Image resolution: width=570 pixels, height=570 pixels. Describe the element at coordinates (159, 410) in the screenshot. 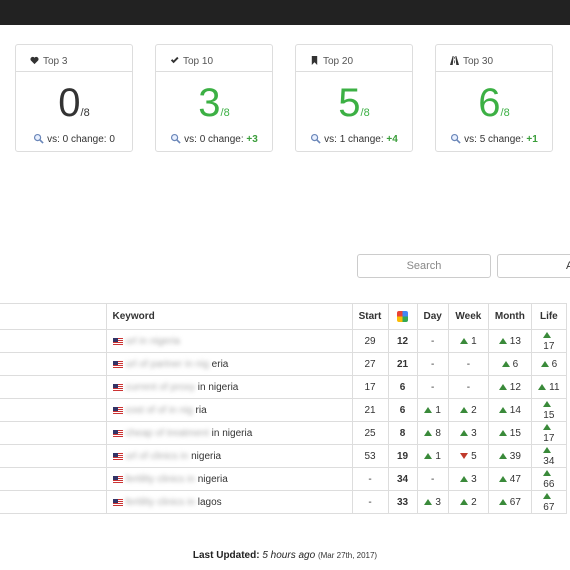

I see `keyword-redacted: cost of of in nig` at that location.